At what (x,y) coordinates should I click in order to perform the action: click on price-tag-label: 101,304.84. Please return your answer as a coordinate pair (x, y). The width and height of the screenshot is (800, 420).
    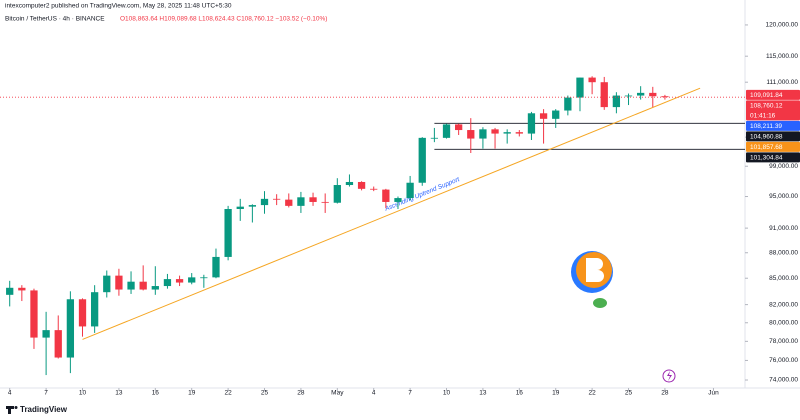
    Looking at the image, I should click on (766, 158).